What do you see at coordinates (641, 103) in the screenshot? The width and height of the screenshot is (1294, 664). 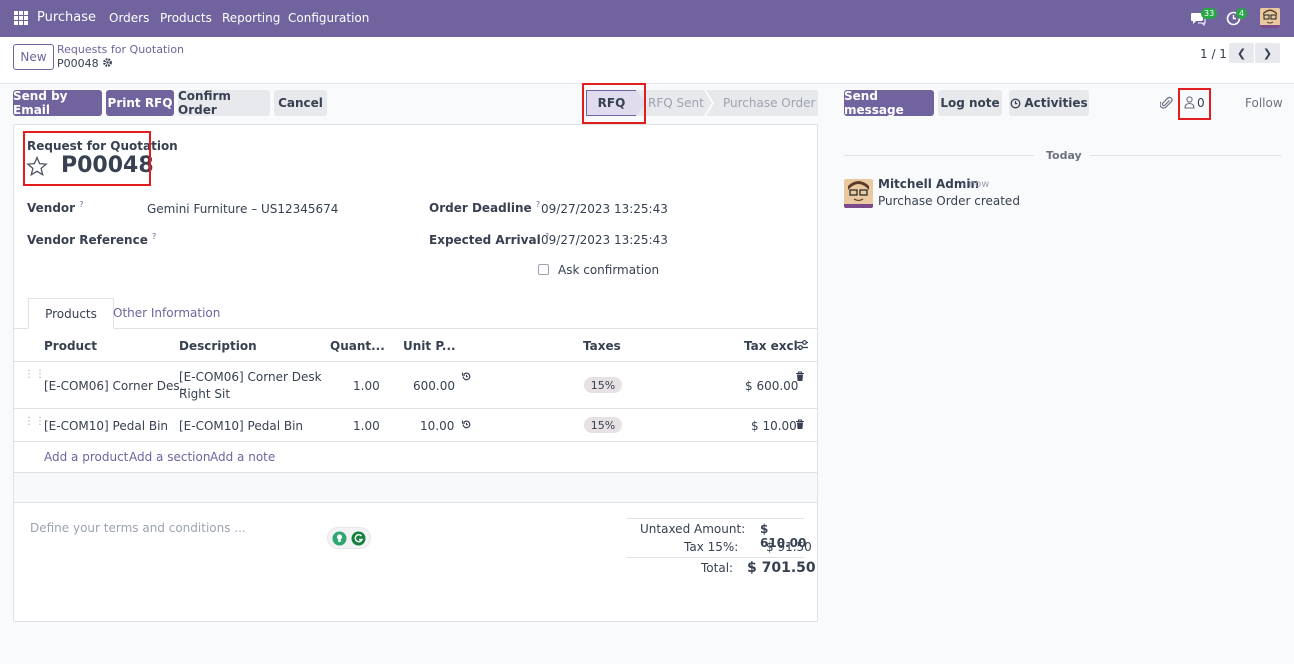 I see `status-rfq-arrow` at bounding box center [641, 103].